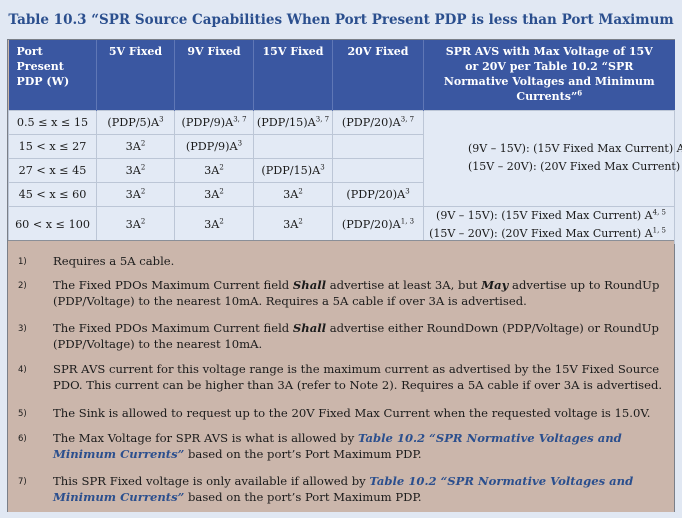  Describe the element at coordinates (52, 75) in the screenshot. I see `header-port-present-pdp: Port Present PDP (W)` at that location.